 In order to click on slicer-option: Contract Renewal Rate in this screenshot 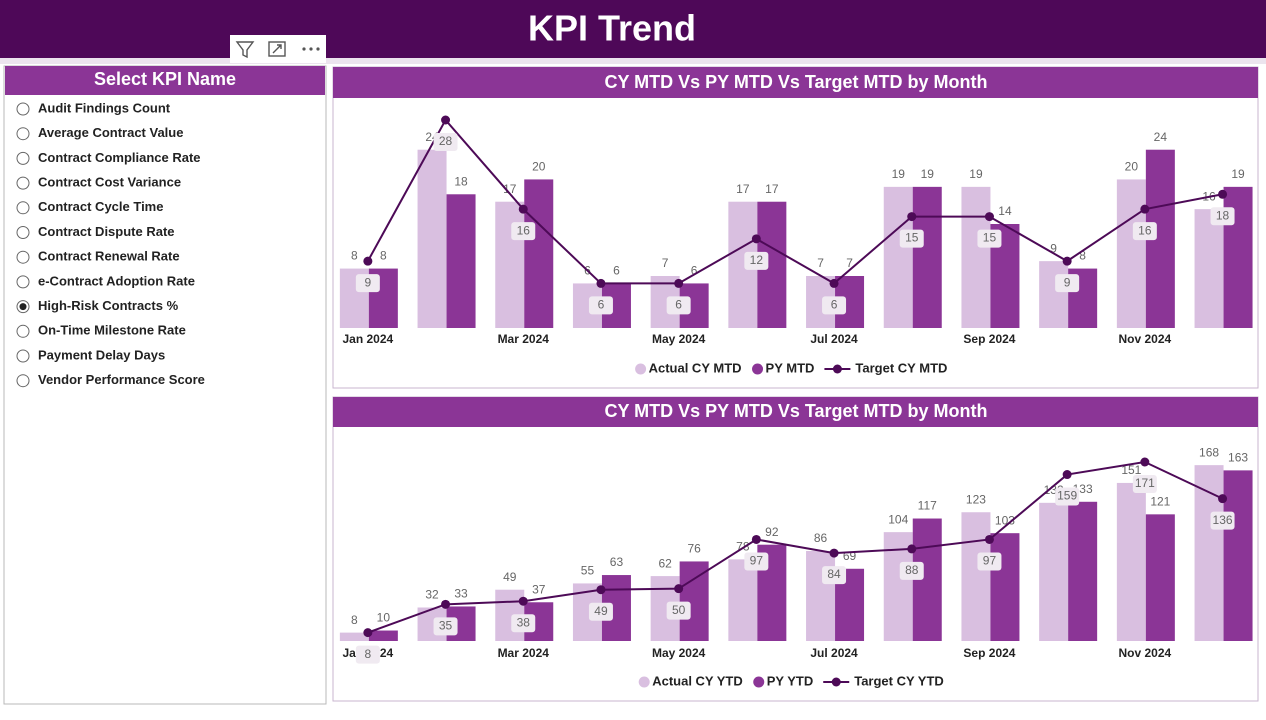, I will do `click(109, 256)`.